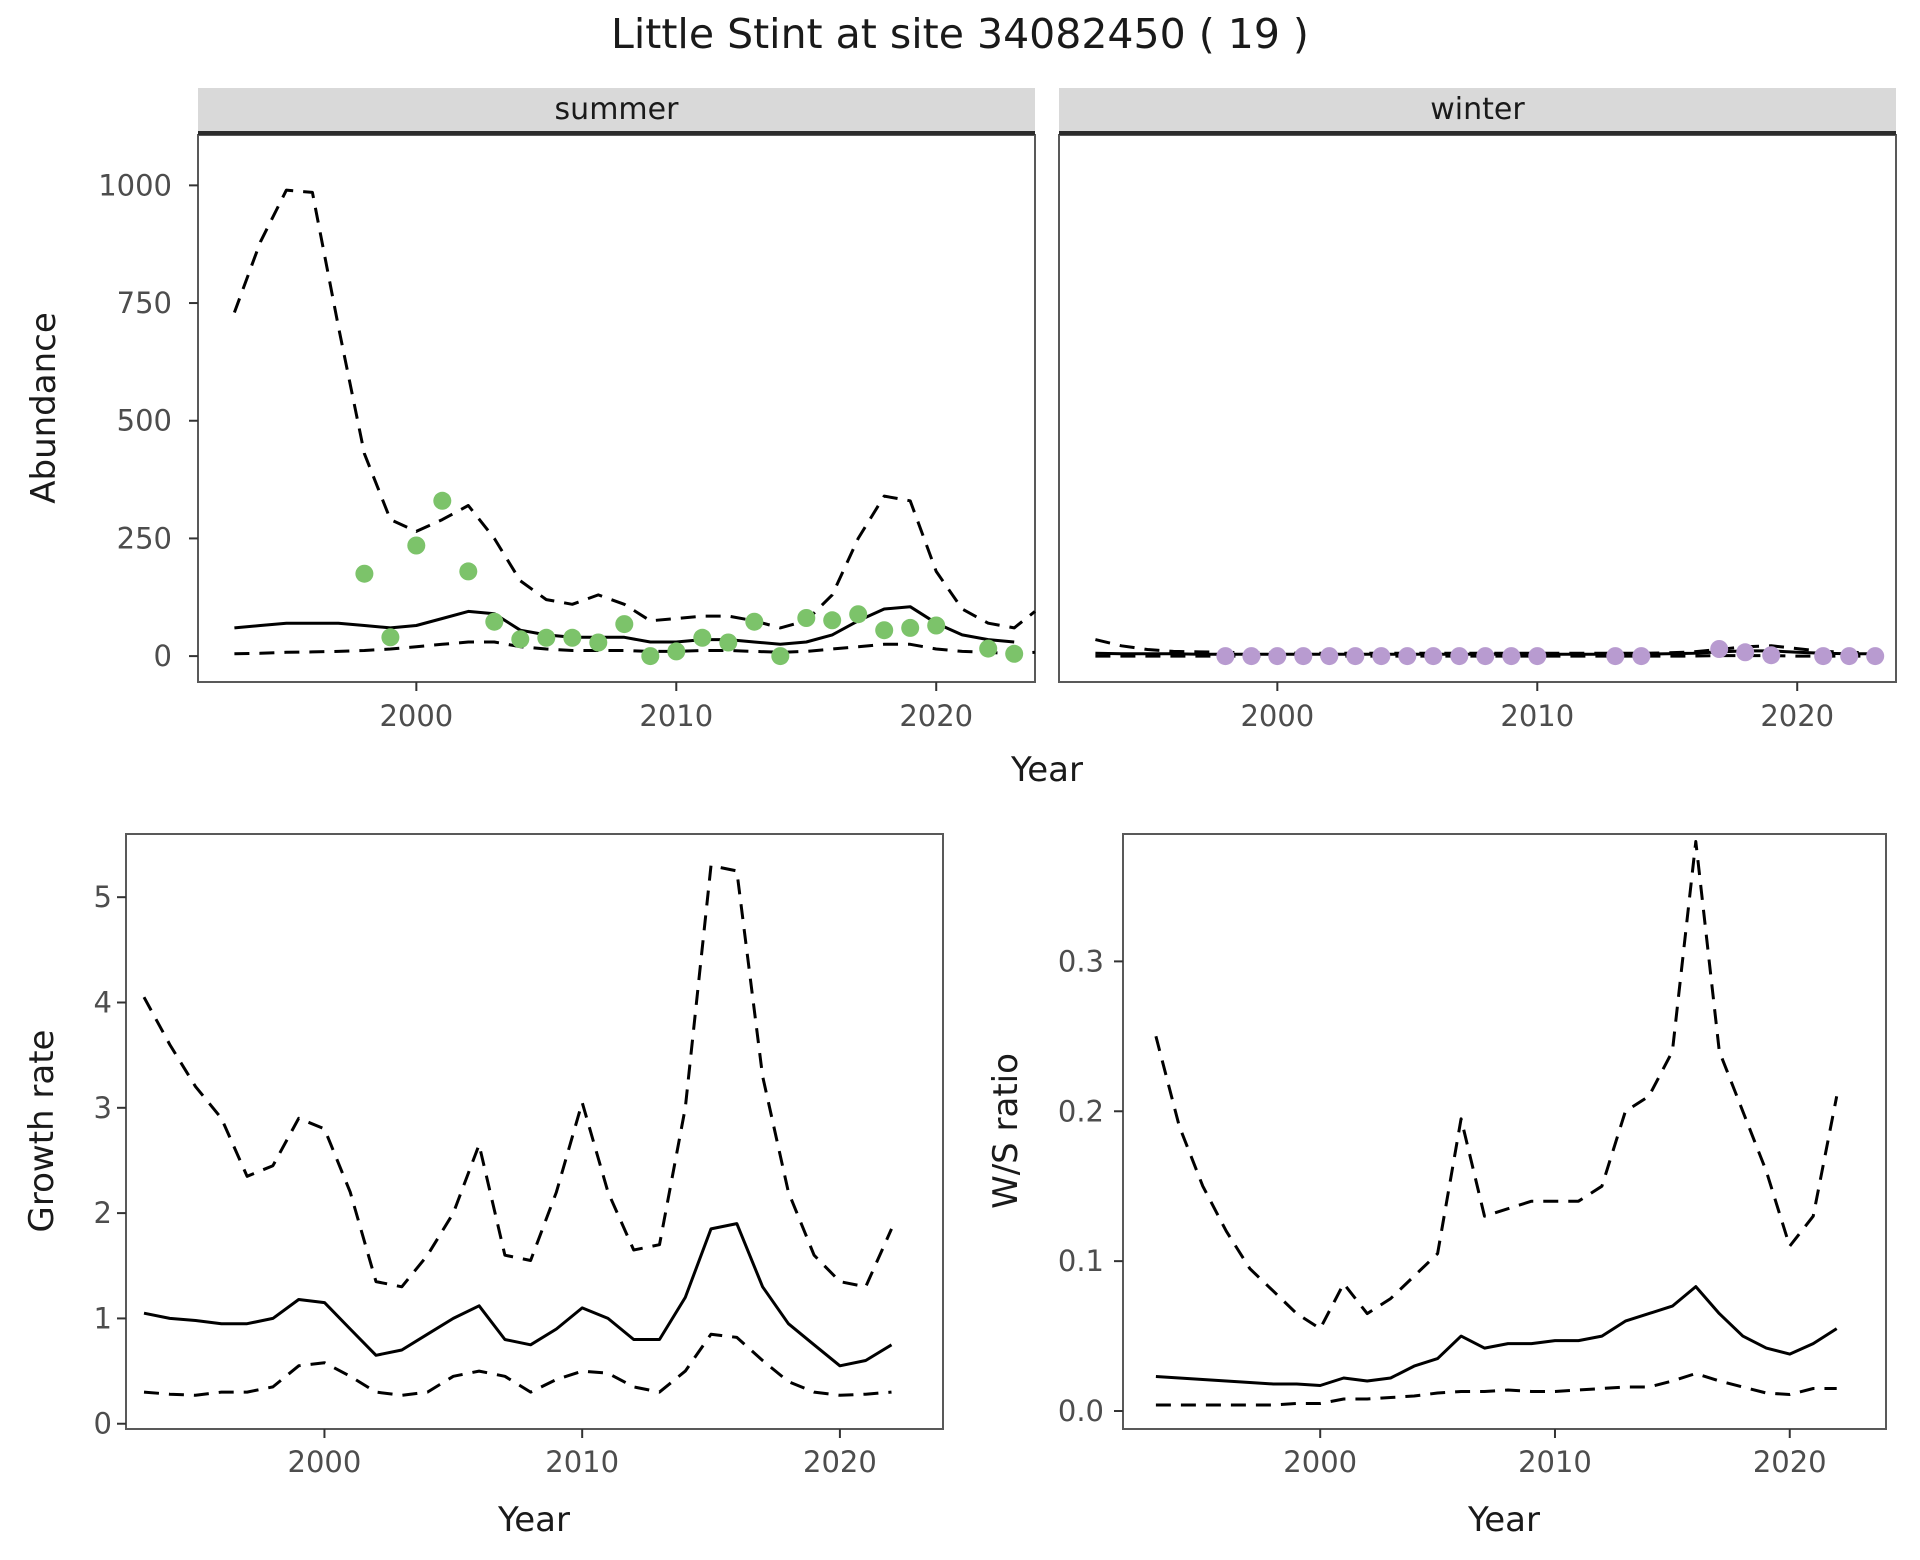 This screenshot has width=1920, height=1560. What do you see at coordinates (144, 303) in the screenshot?
I see `svg-text: 750` at bounding box center [144, 303].